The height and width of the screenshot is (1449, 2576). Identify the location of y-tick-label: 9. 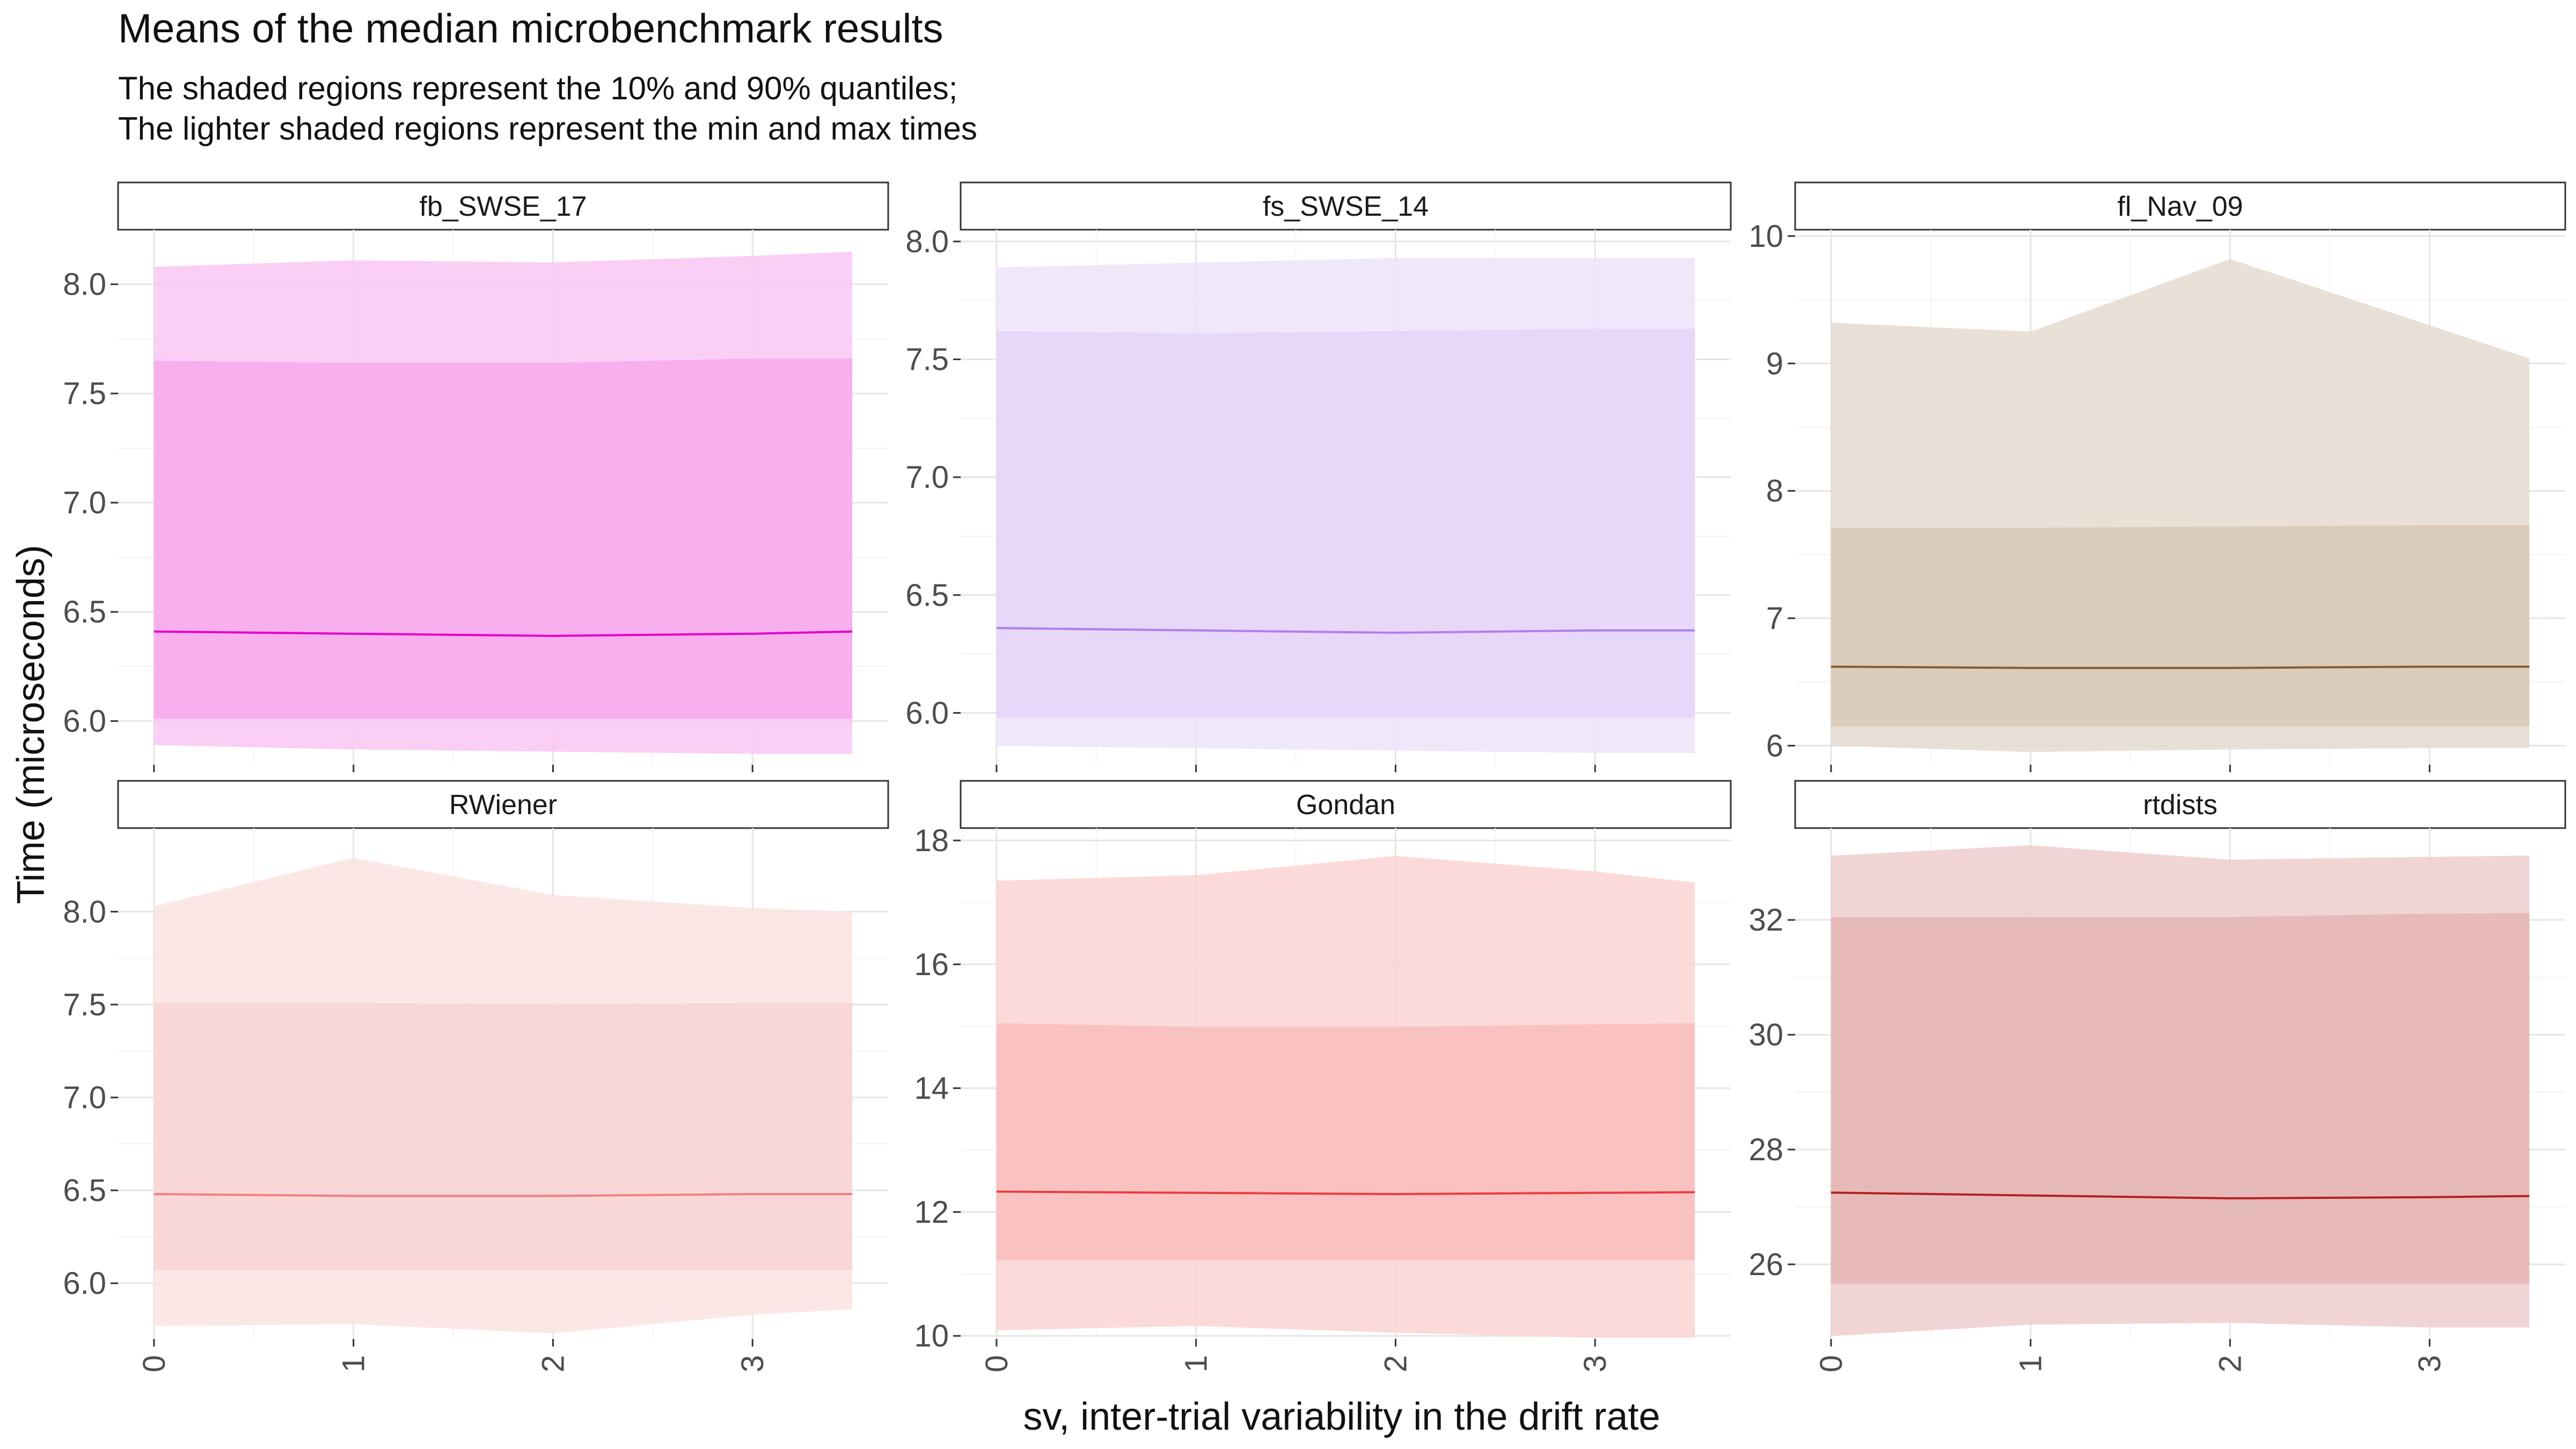
(1774, 363).